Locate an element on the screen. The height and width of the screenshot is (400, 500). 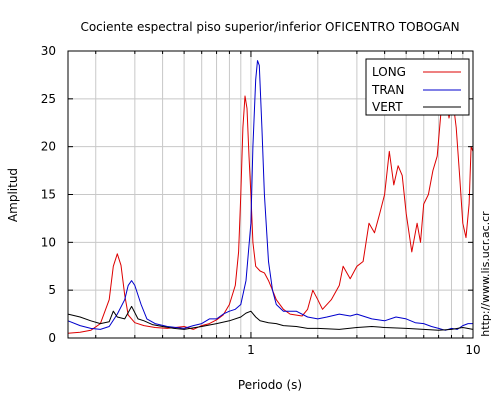
legend-label-long: LONG is located at coordinates (389, 72).